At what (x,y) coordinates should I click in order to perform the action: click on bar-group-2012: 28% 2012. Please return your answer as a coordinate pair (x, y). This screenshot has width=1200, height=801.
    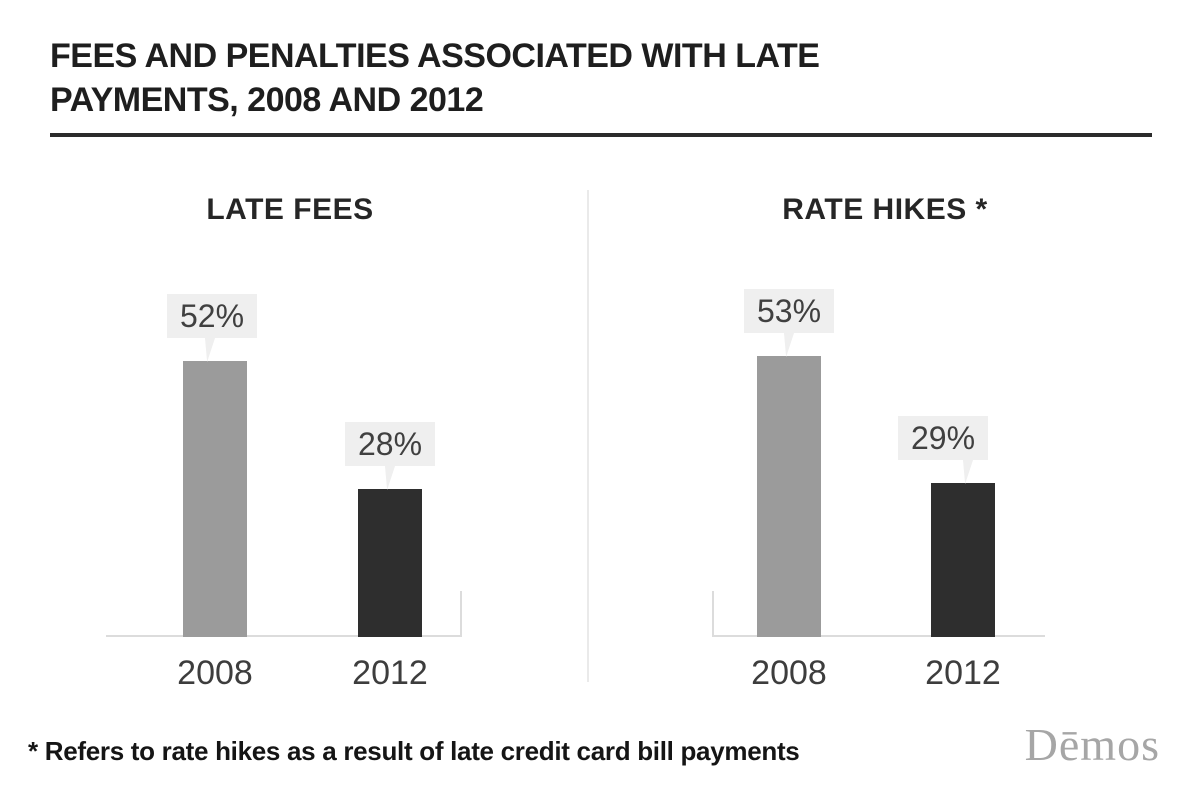
    Looking at the image, I should click on (390, 556).